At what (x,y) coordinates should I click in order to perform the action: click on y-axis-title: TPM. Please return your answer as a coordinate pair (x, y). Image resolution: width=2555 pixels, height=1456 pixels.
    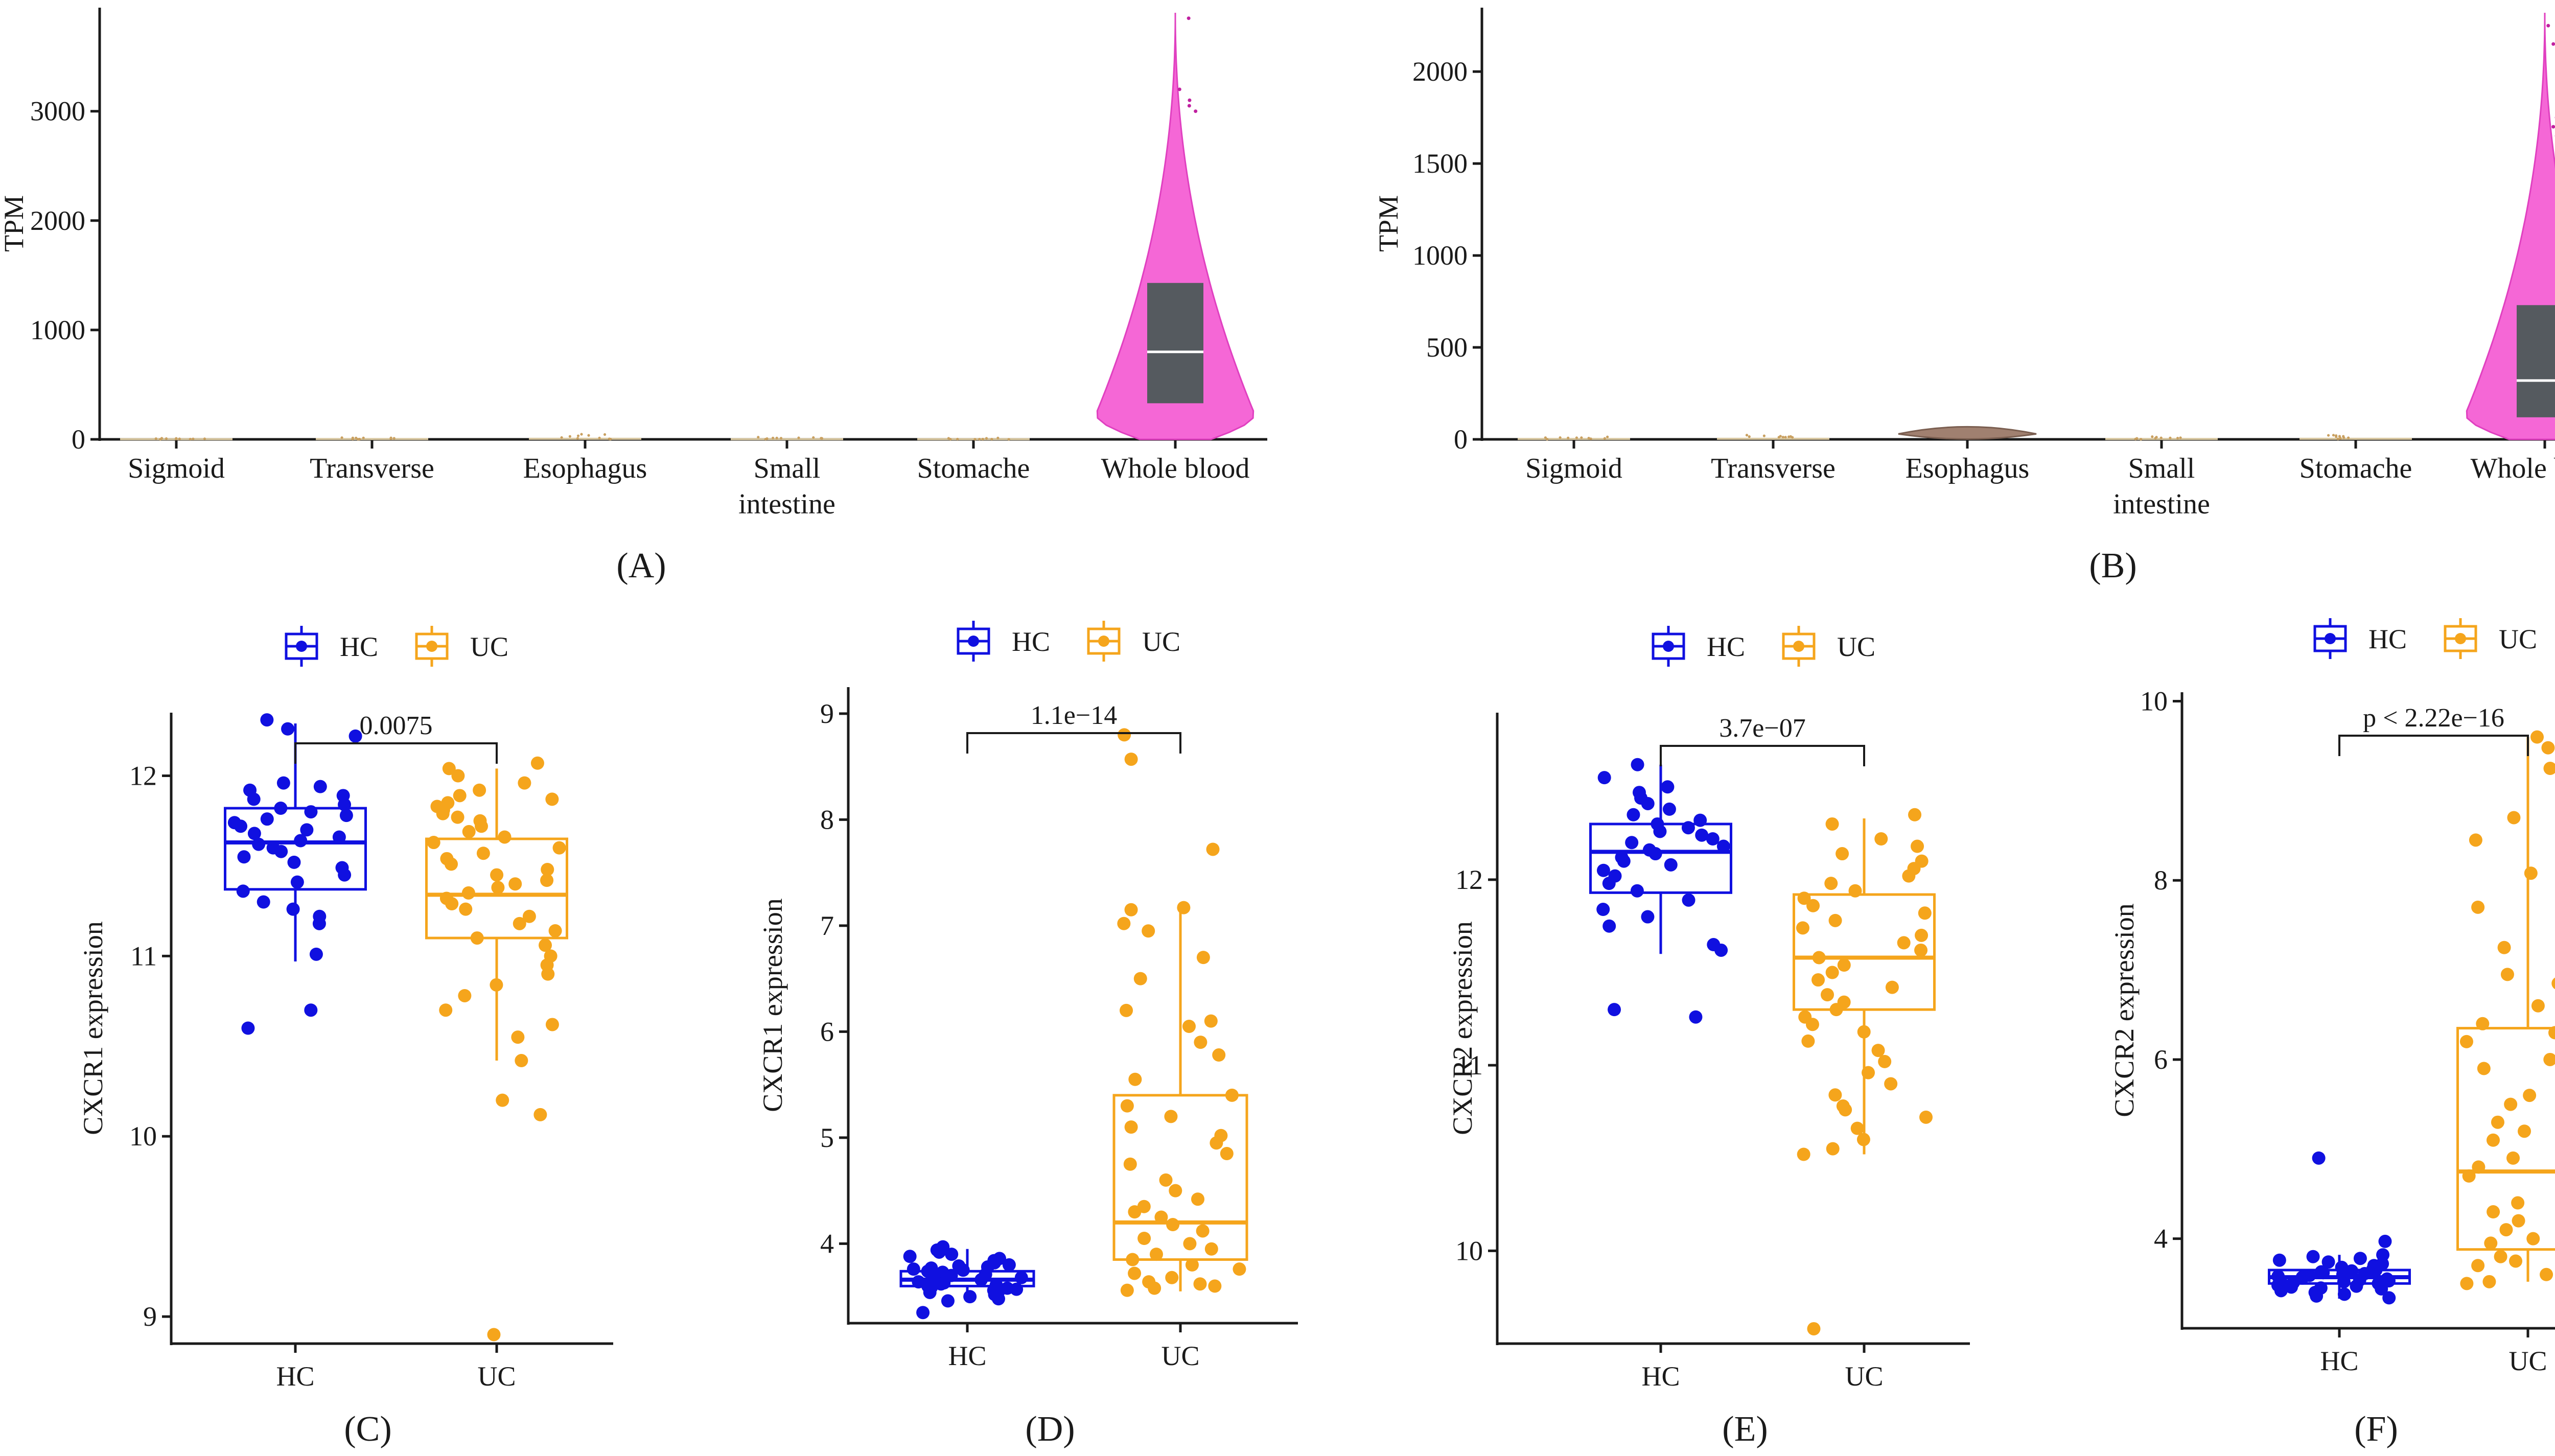
    Looking at the image, I should click on (1388, 223).